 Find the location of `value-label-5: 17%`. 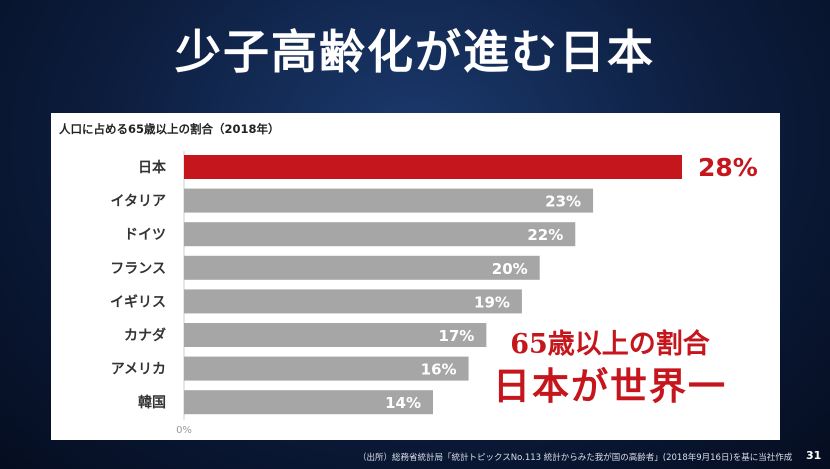

value-label-5: 17% is located at coordinates (456, 336).